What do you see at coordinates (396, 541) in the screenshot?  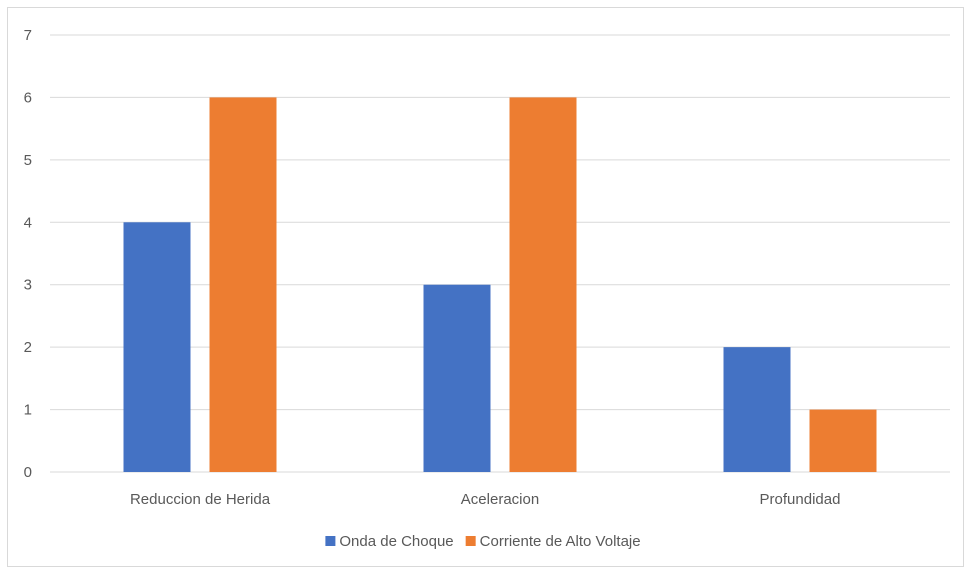 I see `legend-label: Onda de Choque` at bounding box center [396, 541].